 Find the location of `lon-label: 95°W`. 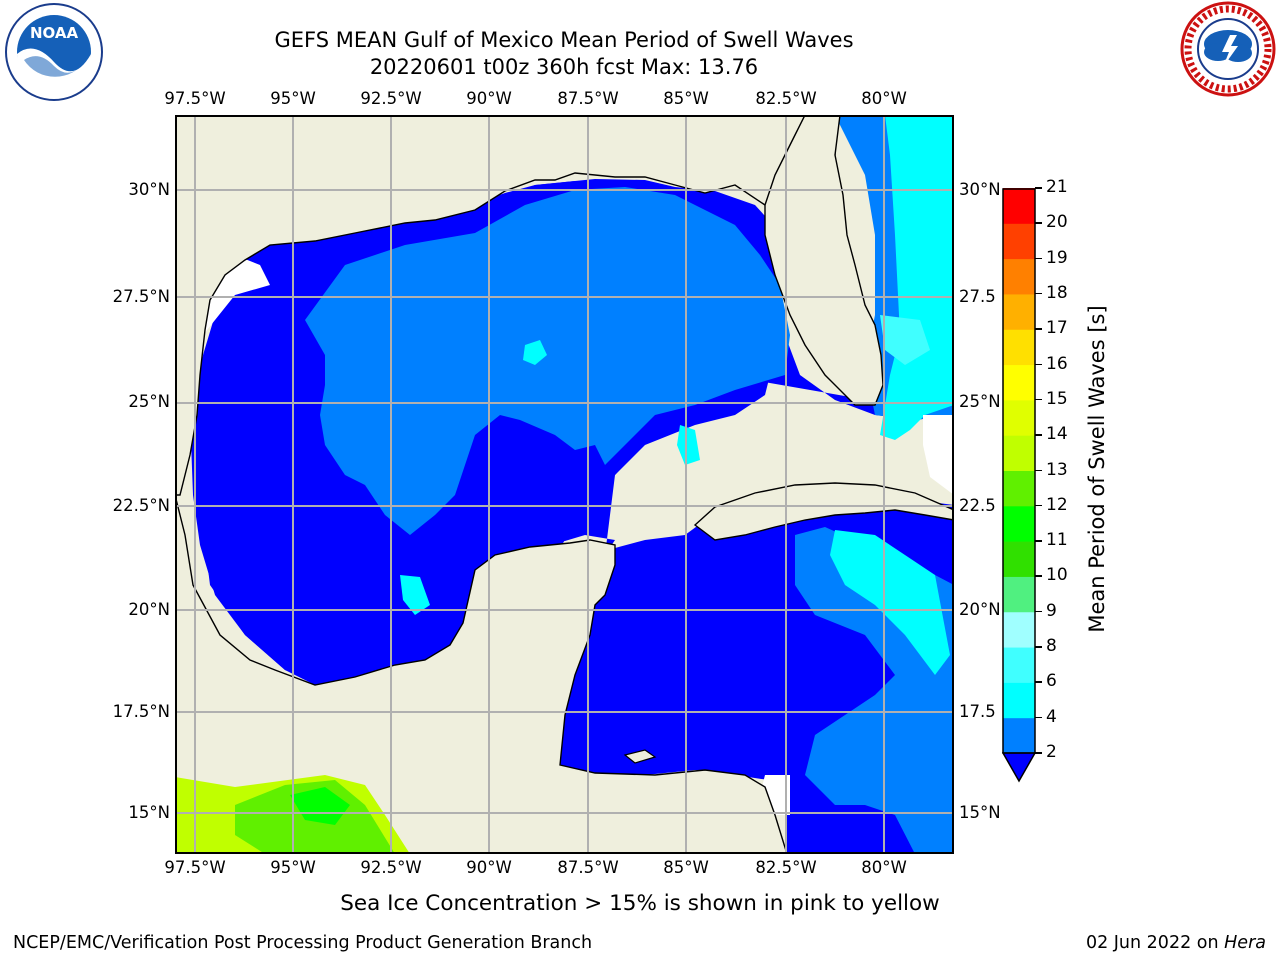

lon-label: 95°W is located at coordinates (293, 867).